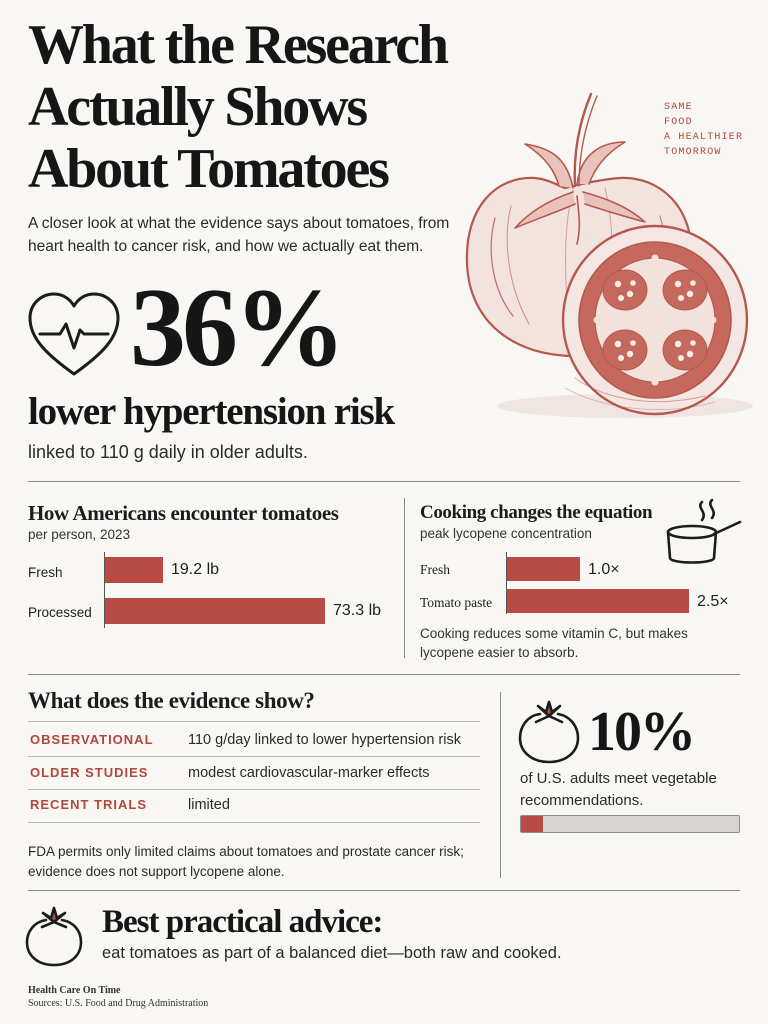 The image size is (768, 1024). I want to click on bar-value-tomato-paste: 2.5×, so click(713, 601).